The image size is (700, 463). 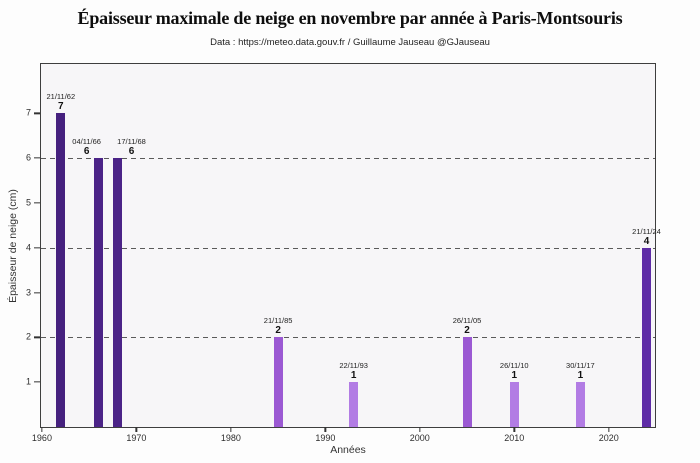 I want to click on bar-date-label: 22/11/93, so click(x=353, y=366).